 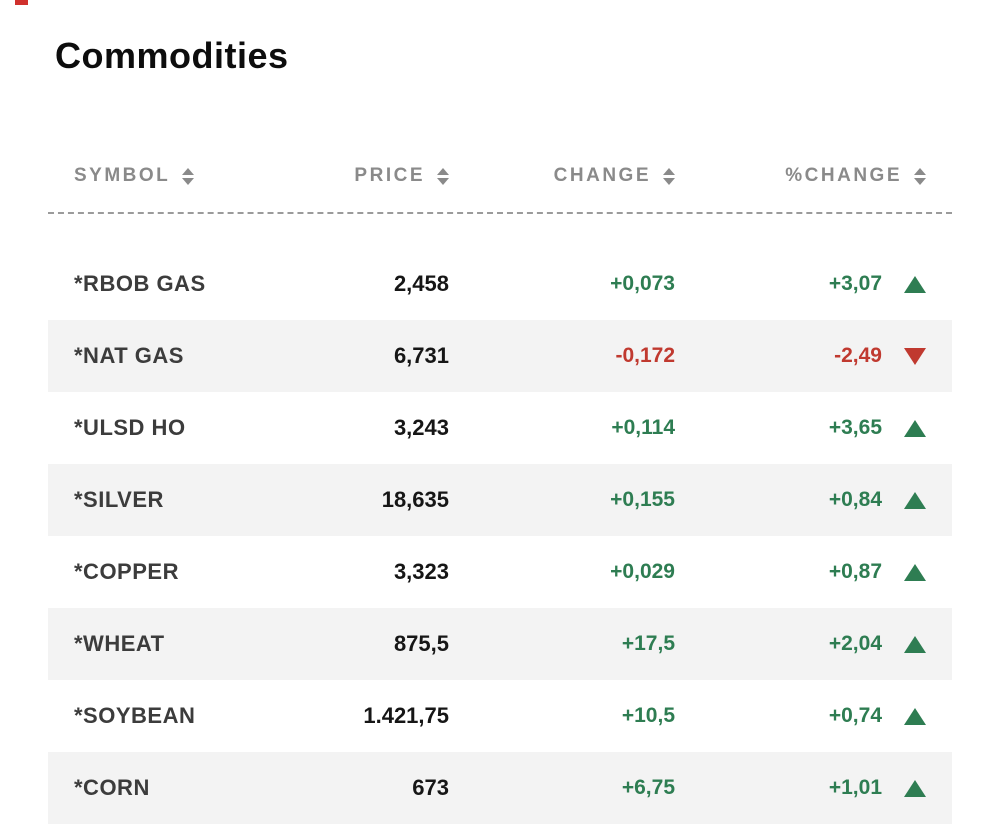 What do you see at coordinates (855, 499) in the screenshot?
I see `percent-change-cell: +0,84` at bounding box center [855, 499].